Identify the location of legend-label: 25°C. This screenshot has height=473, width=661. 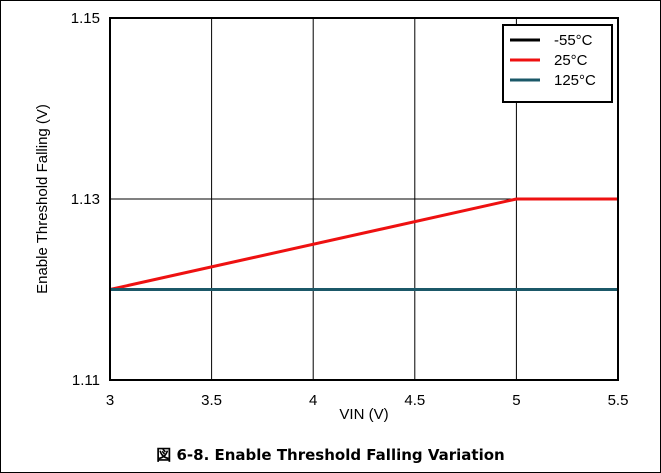
(571, 60).